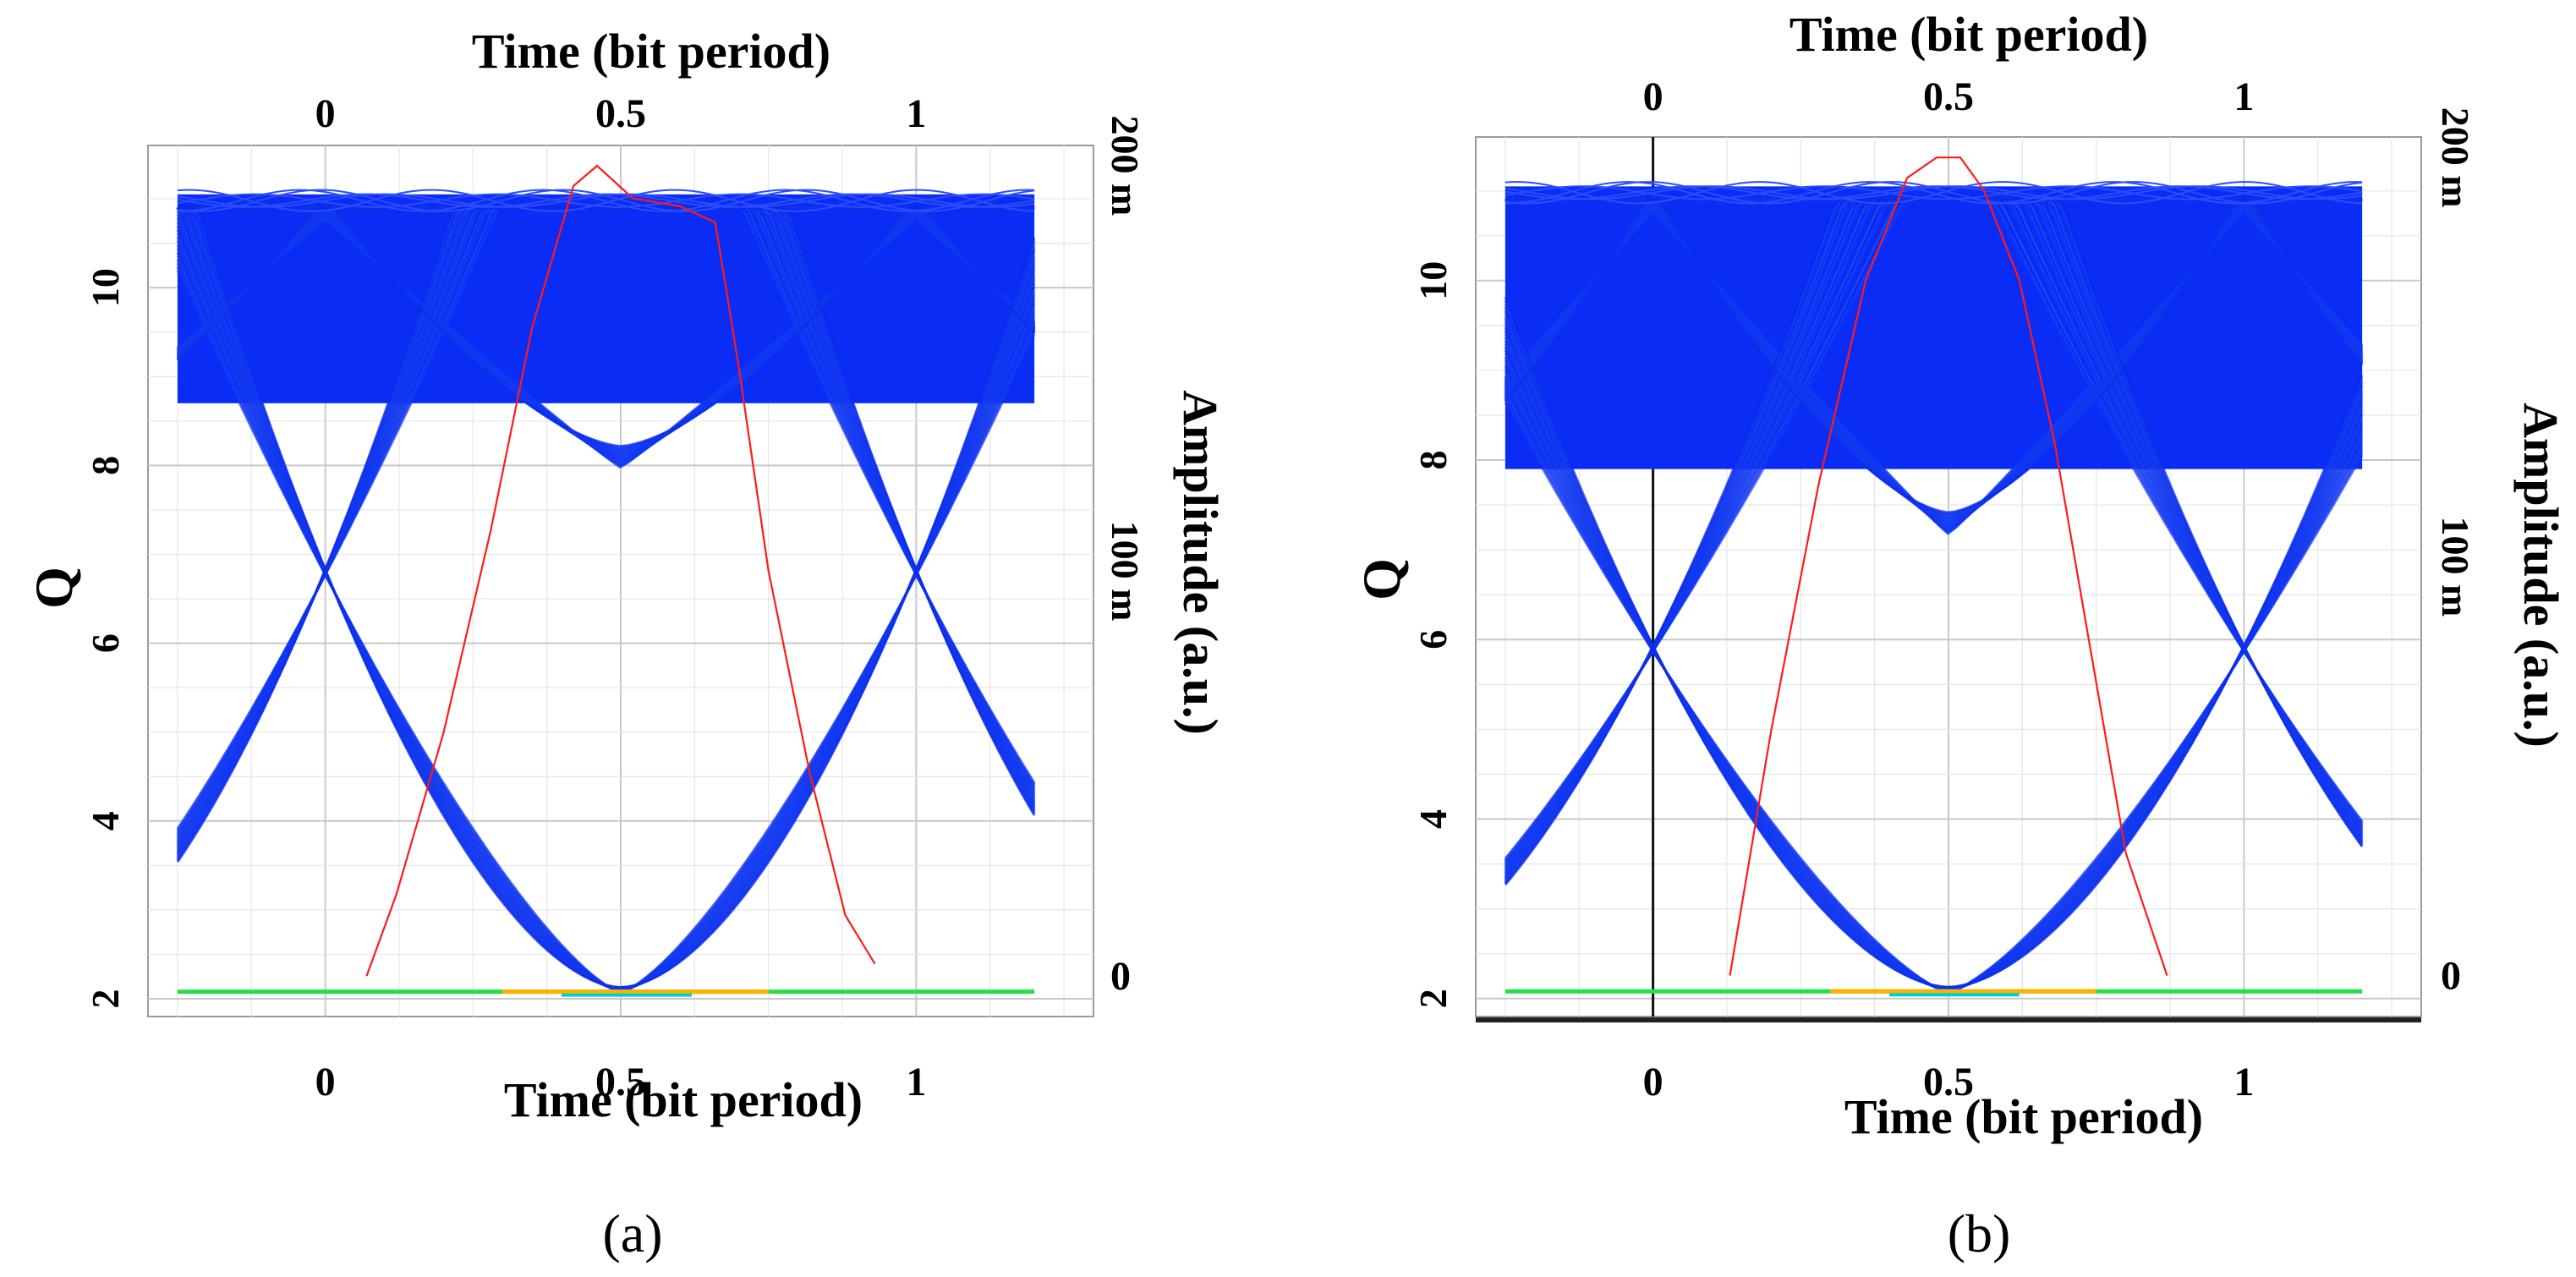 This screenshot has height=1277, width=2576. I want to click on x-axis-label-bottom-a: Time (bit period), so click(683, 1099).